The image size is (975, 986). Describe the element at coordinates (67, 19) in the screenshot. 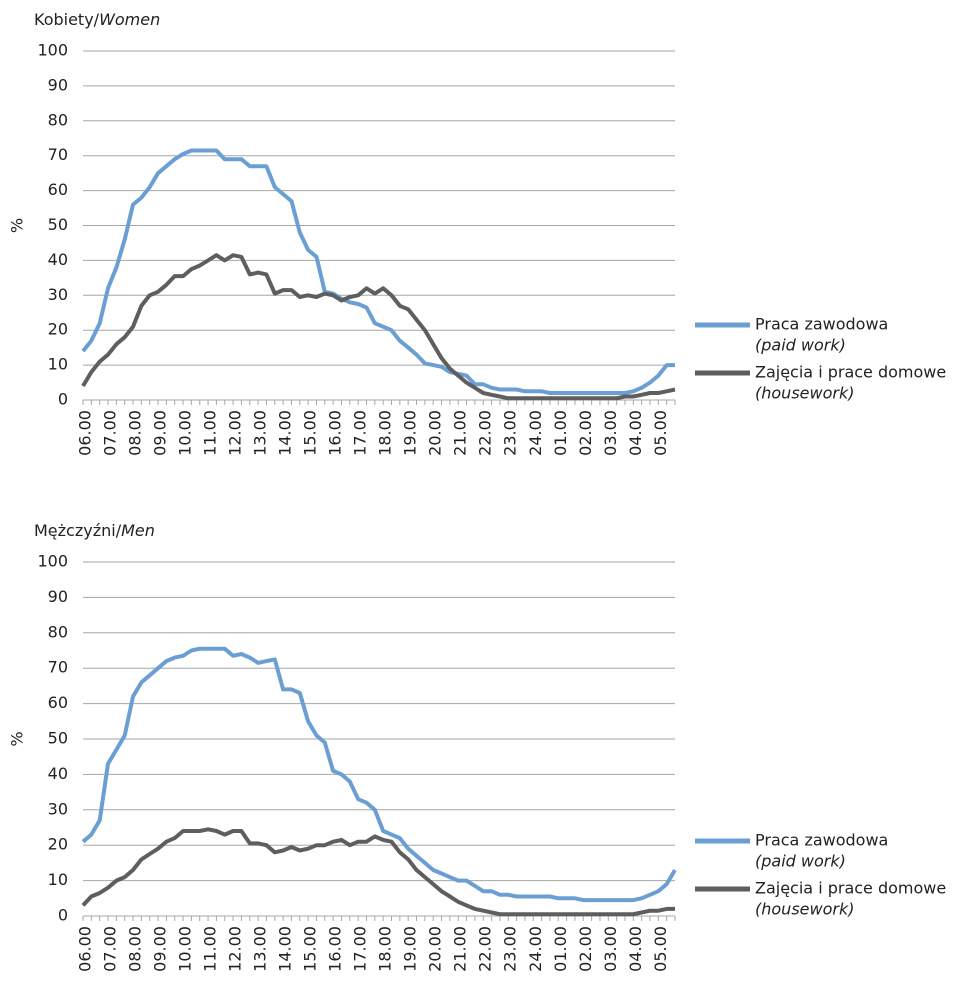

I see `title-text: Kobiety/` at that location.